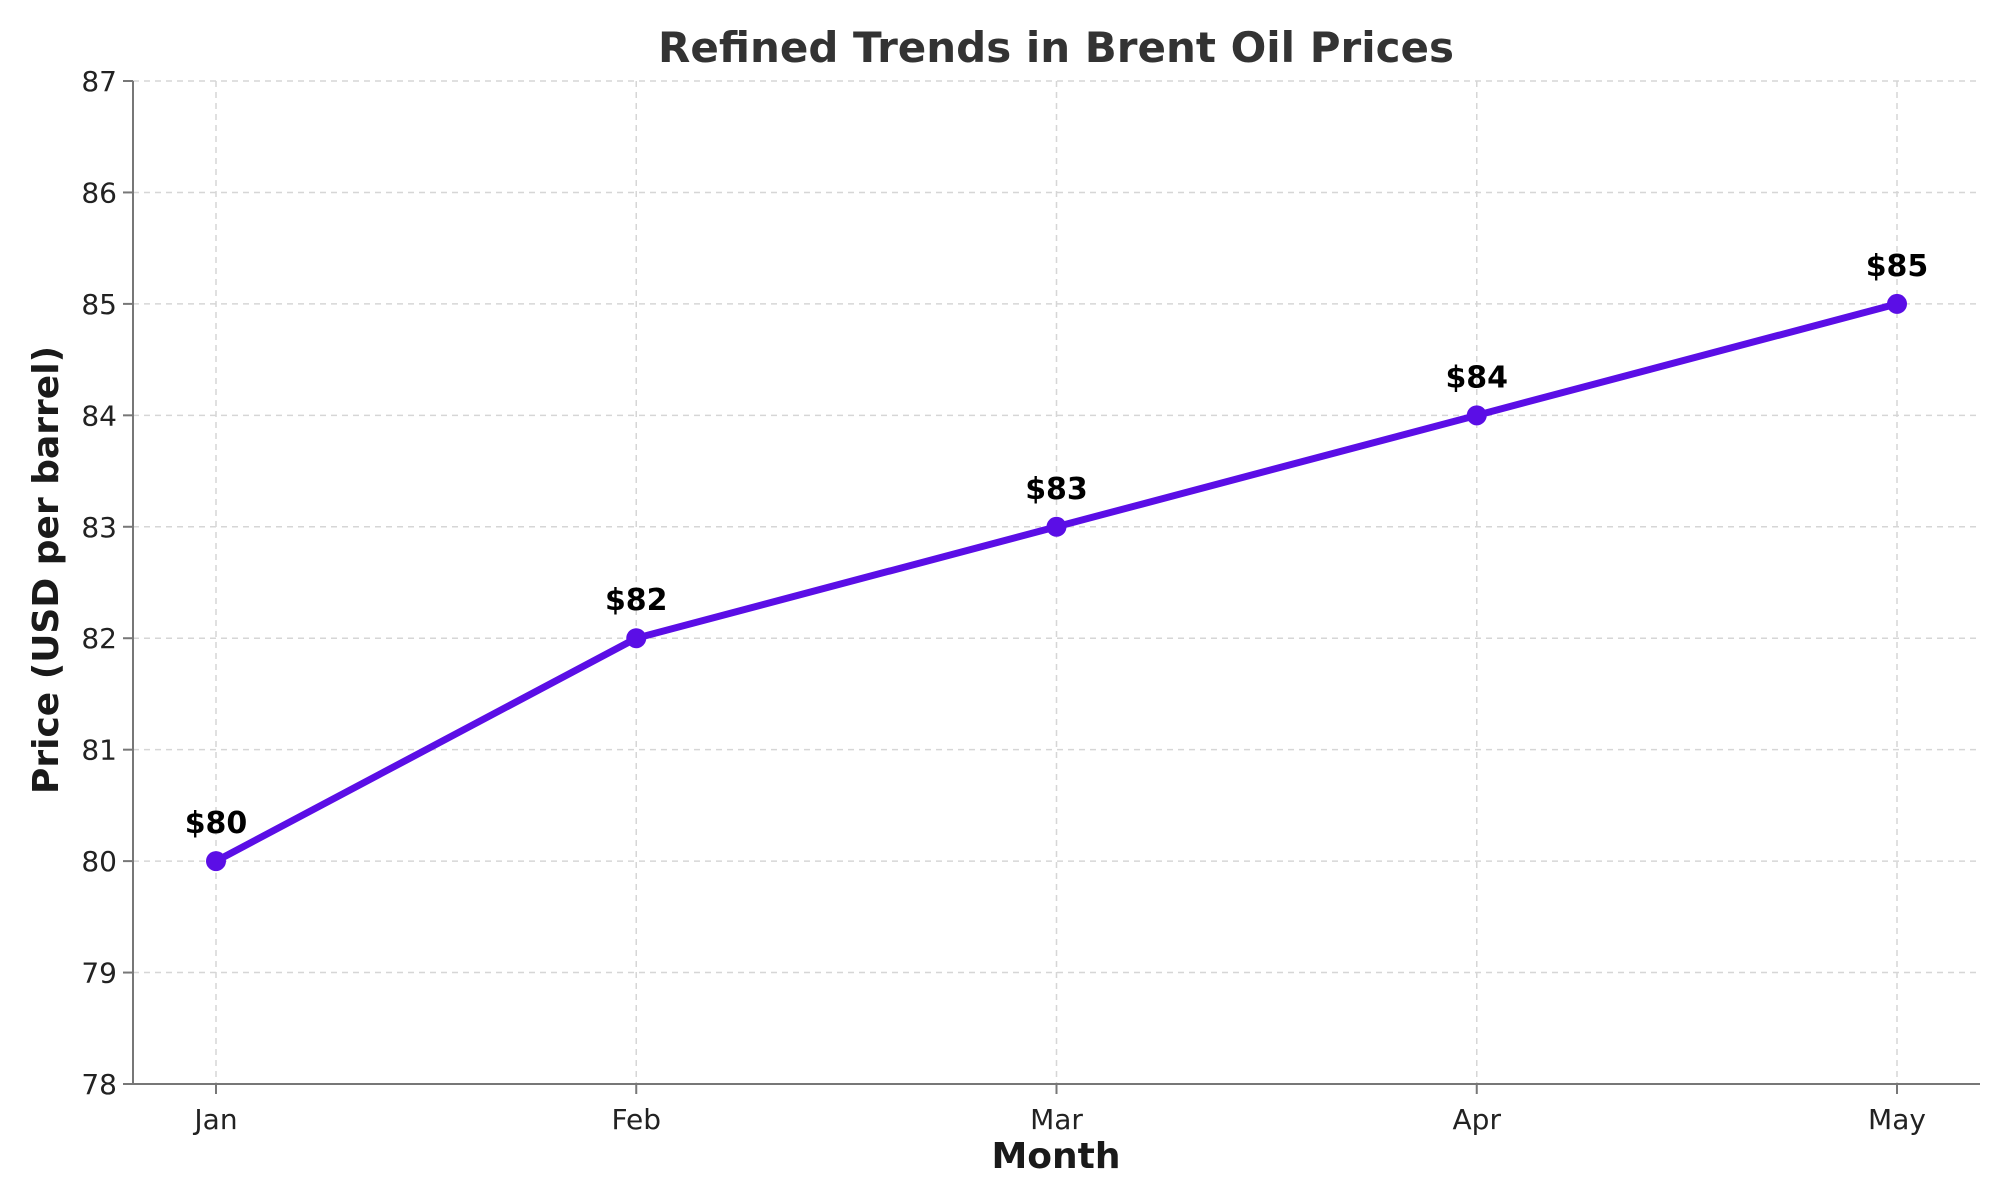  Describe the element at coordinates (46, 570) in the screenshot. I see `y-axis-label: Price (USD per barrel)` at that location.